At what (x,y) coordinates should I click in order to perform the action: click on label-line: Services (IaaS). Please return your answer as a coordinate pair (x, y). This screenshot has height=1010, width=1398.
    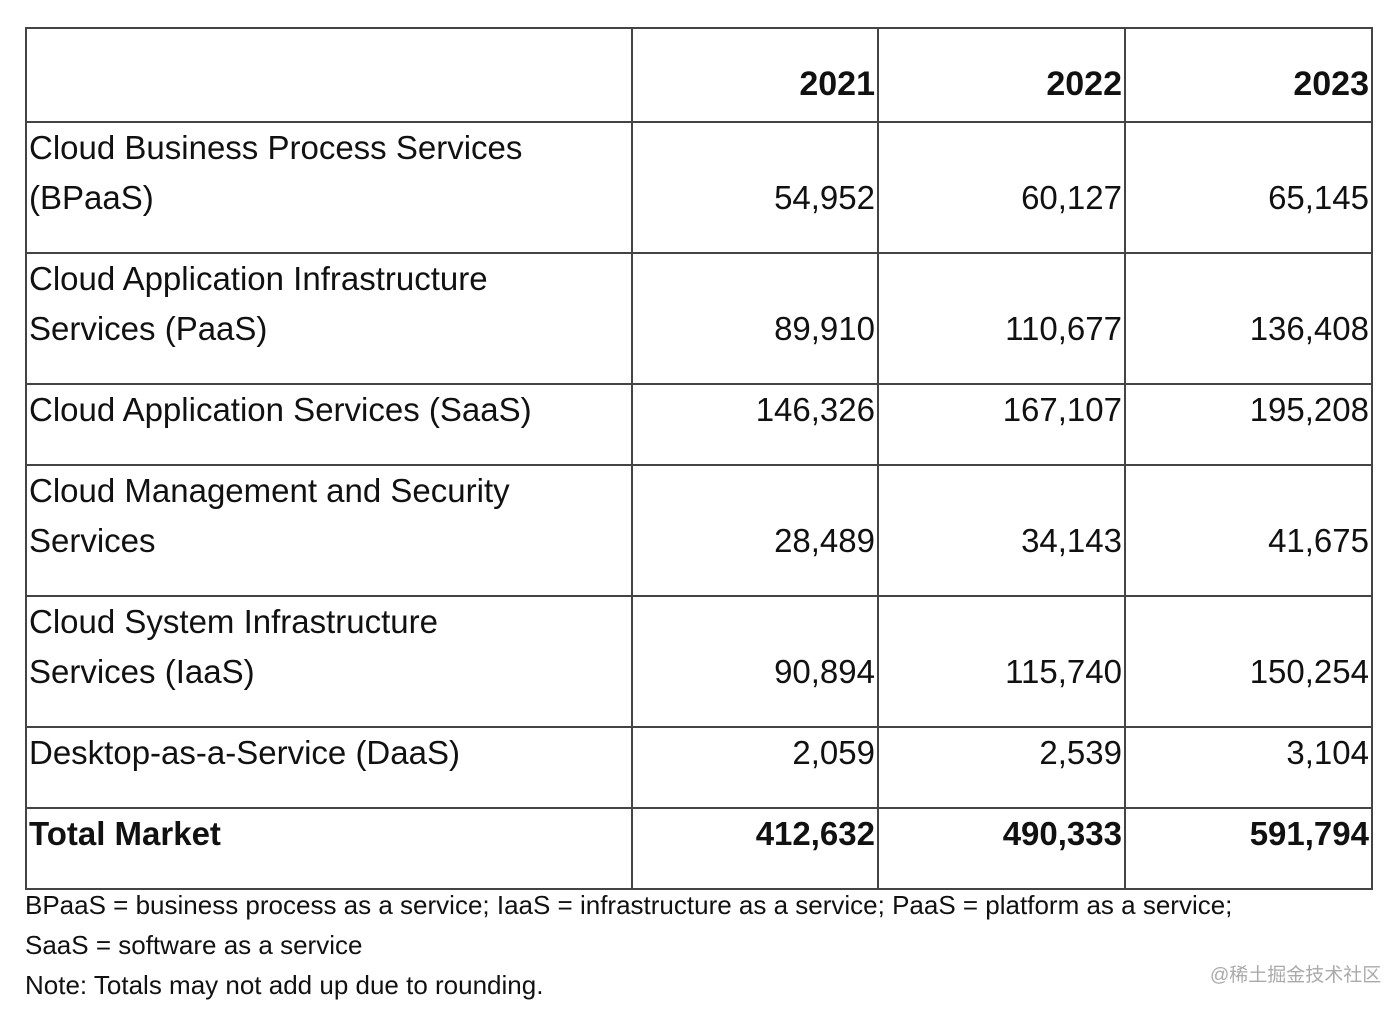
    Looking at the image, I should click on (142, 671).